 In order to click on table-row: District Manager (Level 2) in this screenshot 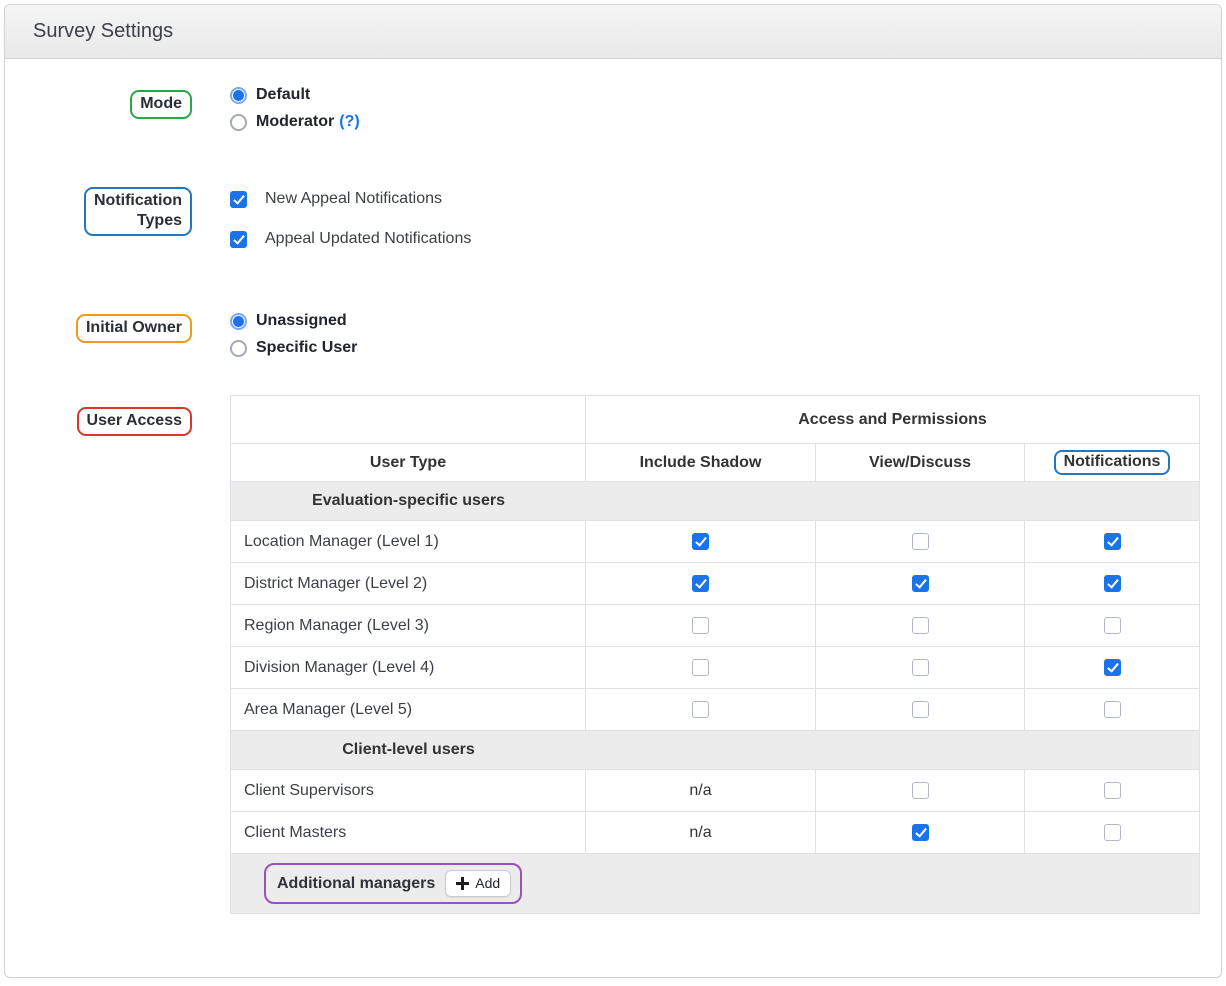, I will do `click(715, 583)`.